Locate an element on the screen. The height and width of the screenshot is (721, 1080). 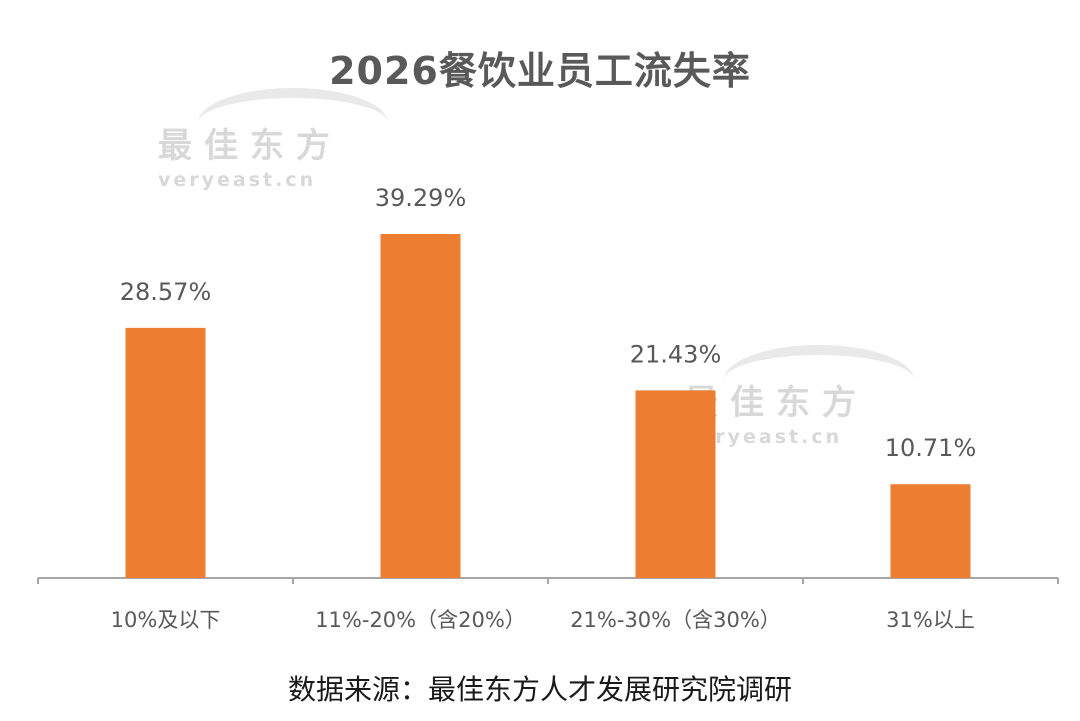
watermark-cn: 最佳东方 is located at coordinates (250, 146).